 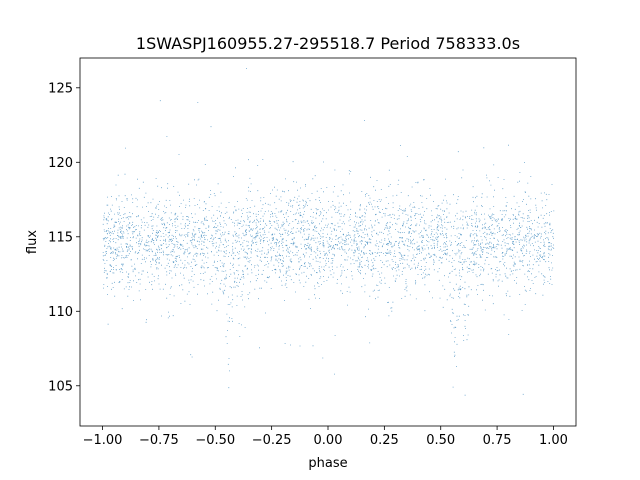 What do you see at coordinates (60, 163) in the screenshot?
I see `y-tick-label: 120` at bounding box center [60, 163].